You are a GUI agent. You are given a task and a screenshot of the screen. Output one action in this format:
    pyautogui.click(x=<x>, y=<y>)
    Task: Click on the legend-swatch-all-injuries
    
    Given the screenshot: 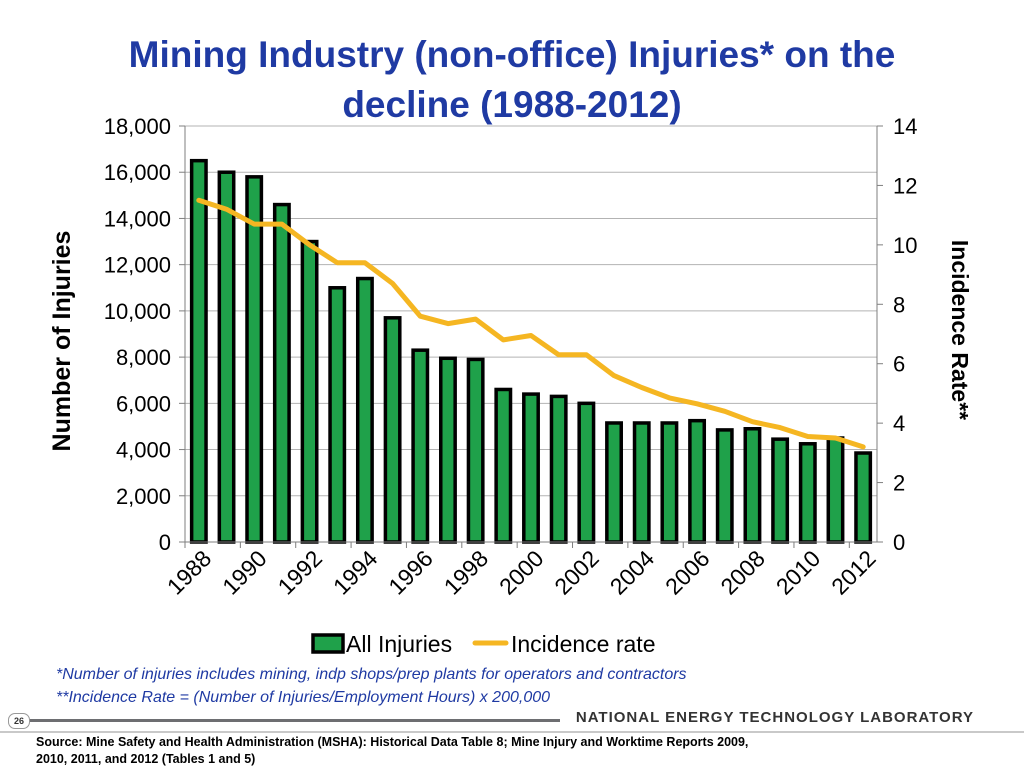 What is the action you would take?
    pyautogui.click(x=328, y=643)
    